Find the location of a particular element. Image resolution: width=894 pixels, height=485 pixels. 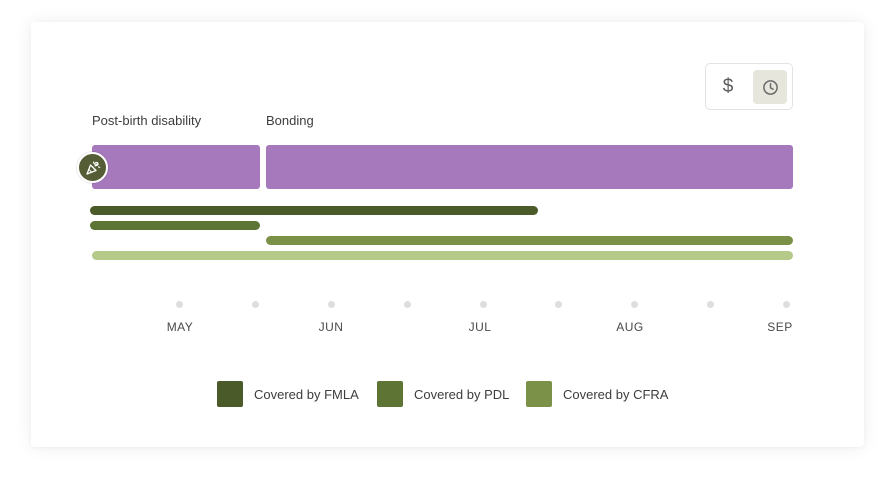

coverage-bar-state-benefit is located at coordinates (442, 255).